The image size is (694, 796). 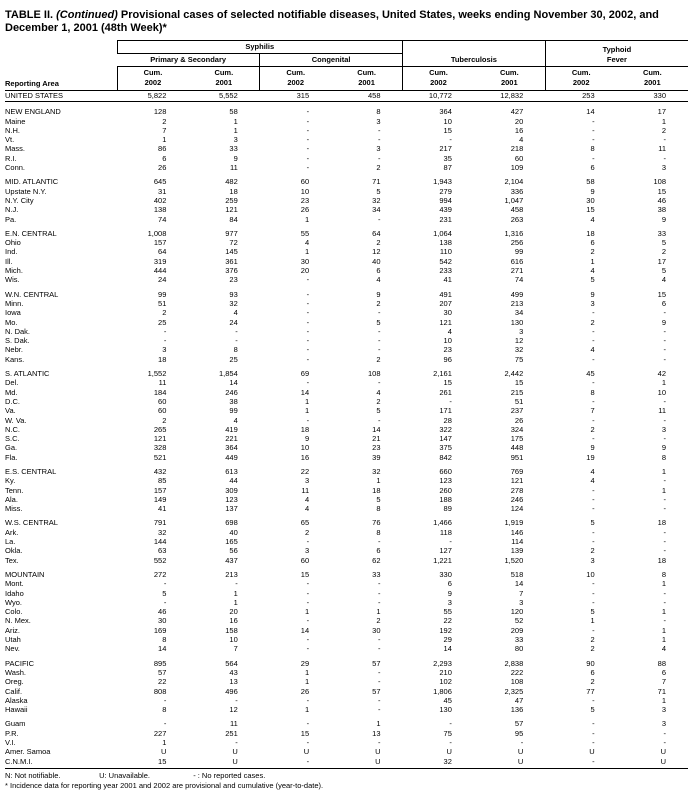 I want to click on value-cell: 157, so click(x=160, y=243).